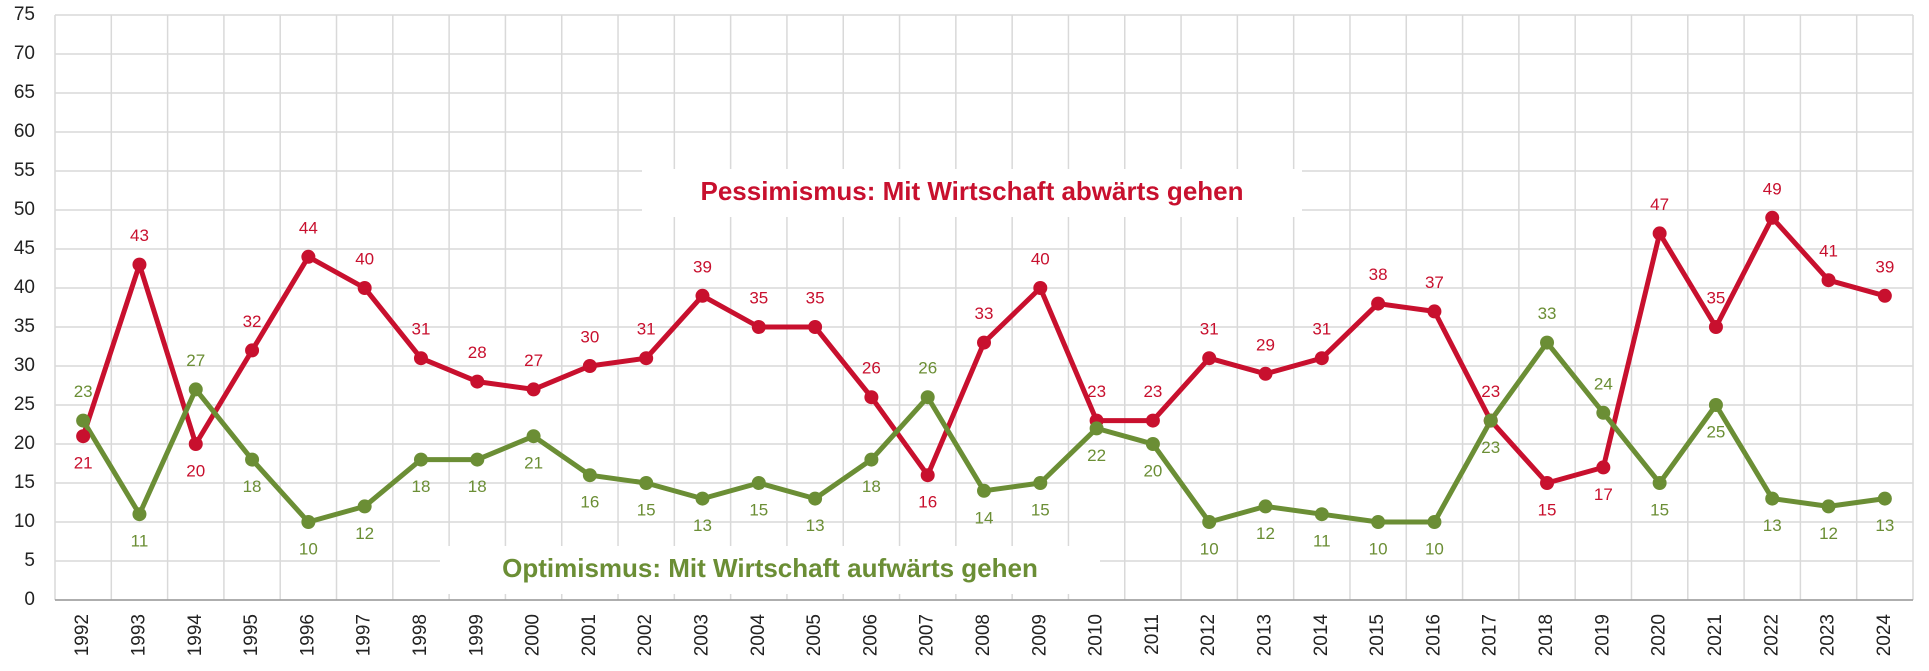 This screenshot has width=1929, height=671. I want to click on x-tick-label: 2022, so click(1771, 635).